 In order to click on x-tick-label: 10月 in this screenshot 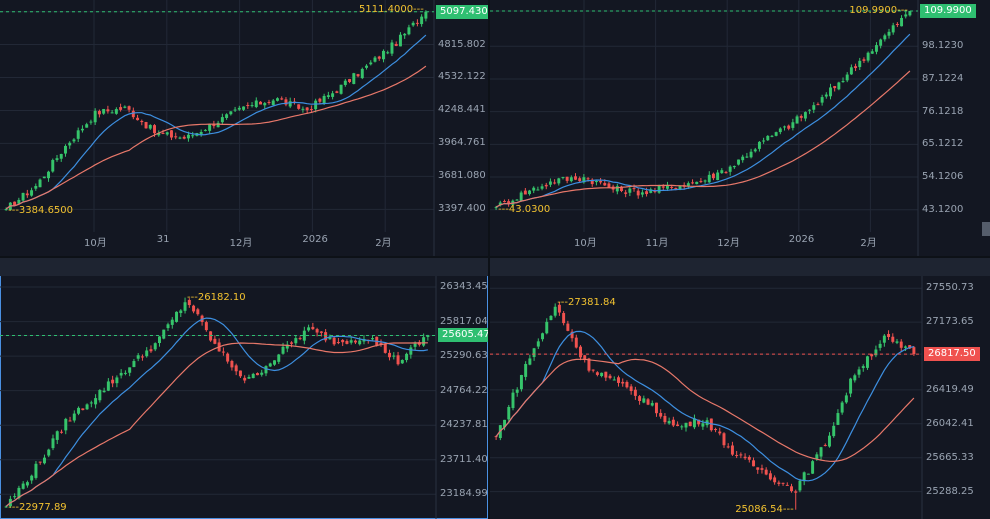, I will do `click(95, 243)`.